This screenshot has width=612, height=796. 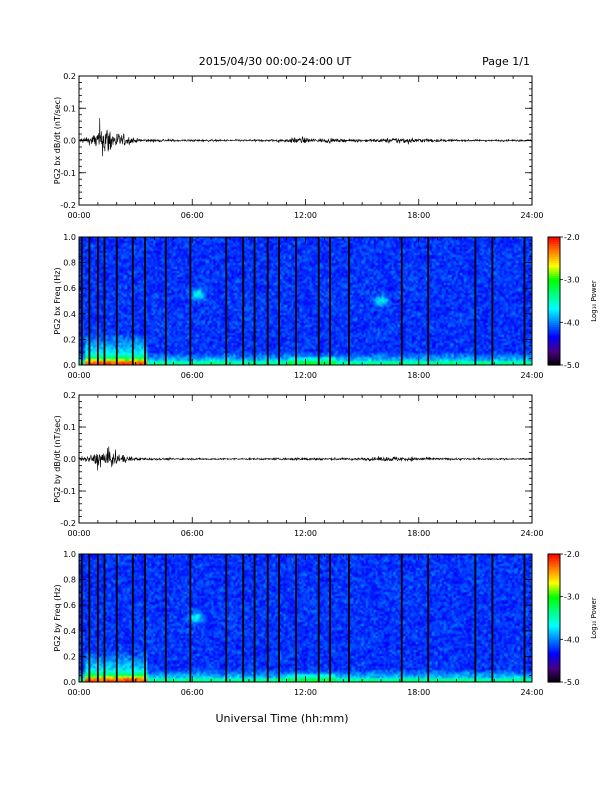 I want to click on colorbar-tick-label: -4.0, so click(x=572, y=639).